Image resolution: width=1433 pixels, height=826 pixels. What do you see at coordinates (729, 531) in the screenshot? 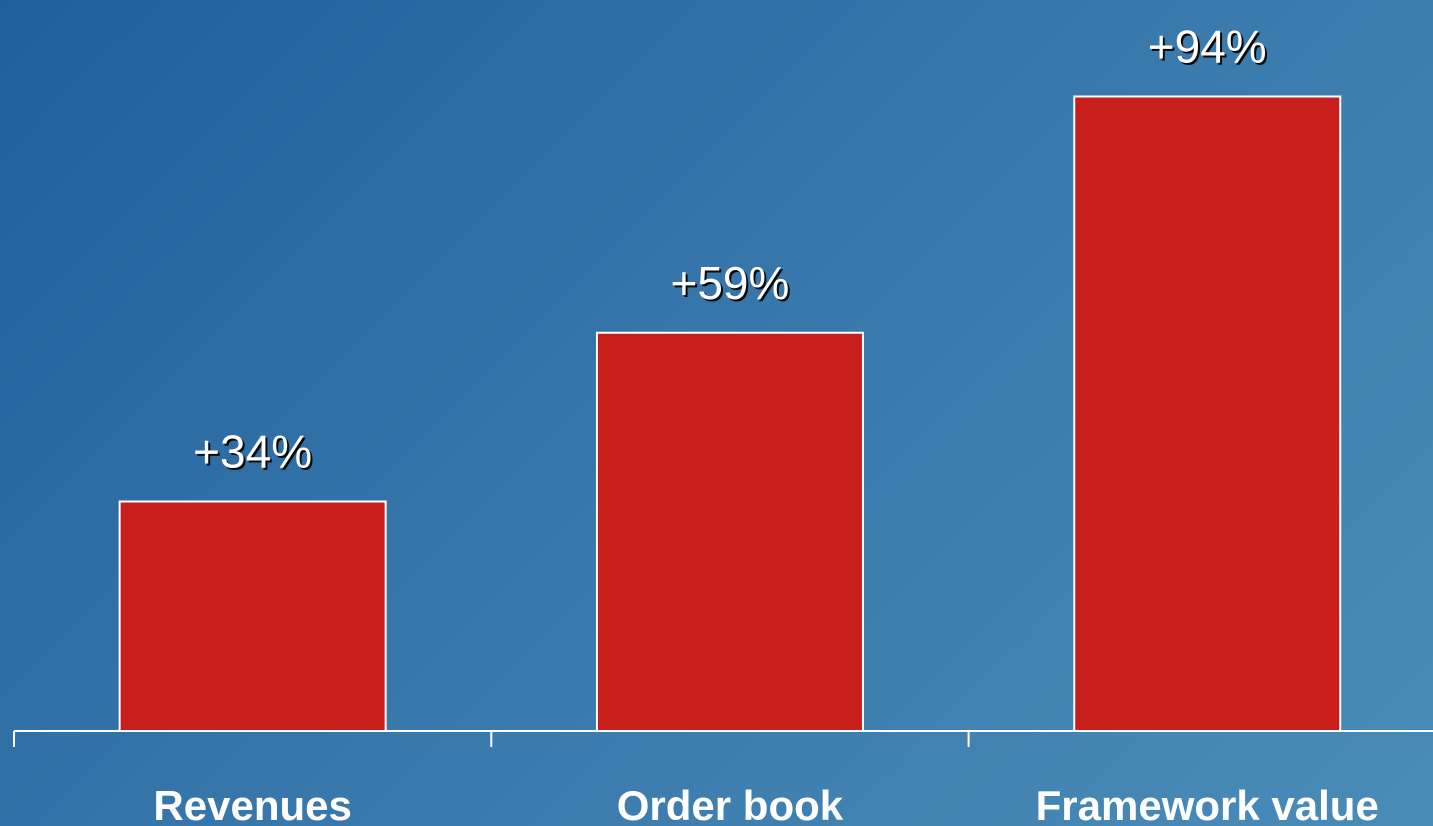
I see `bar-order-book` at bounding box center [729, 531].